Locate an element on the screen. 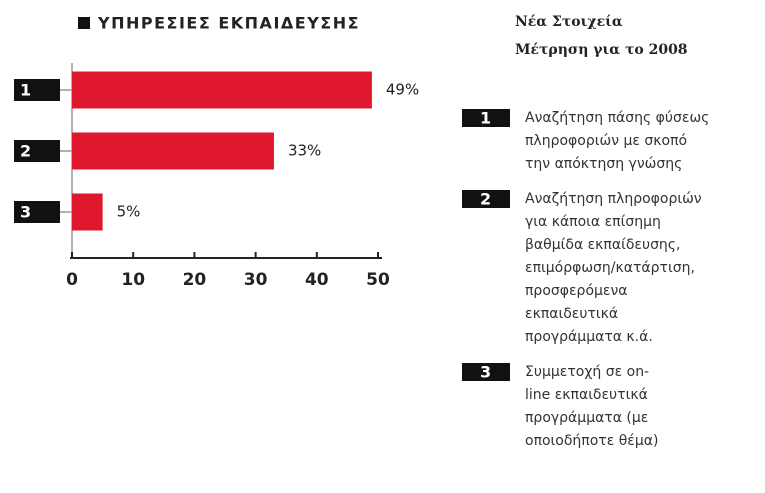 The image size is (765, 493). note-text: Αναζήτηση πληροφοριών is located at coordinates (613, 199).